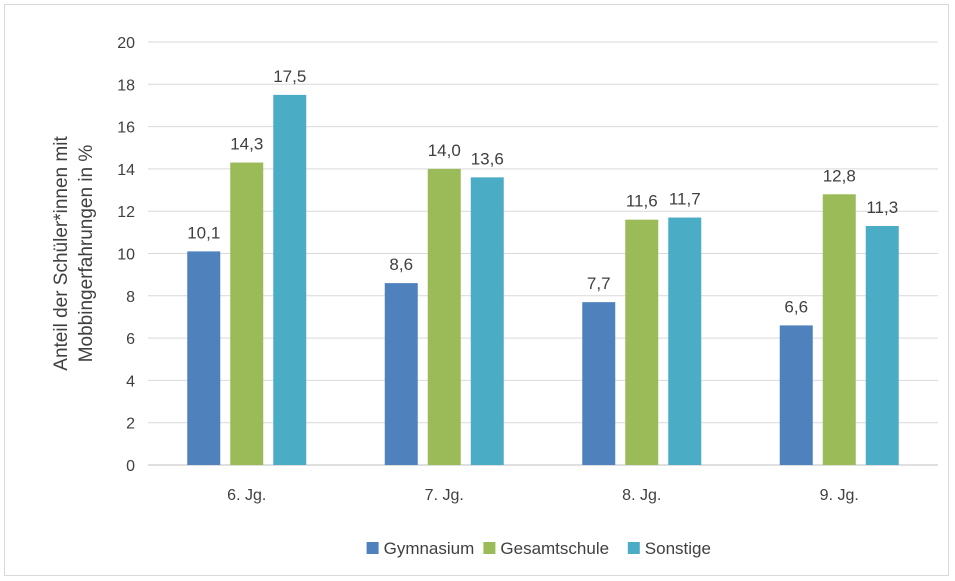 Image resolution: width=955 pixels, height=581 pixels. What do you see at coordinates (641, 495) in the screenshot?
I see `x-category-label: 8. Jg.` at bounding box center [641, 495].